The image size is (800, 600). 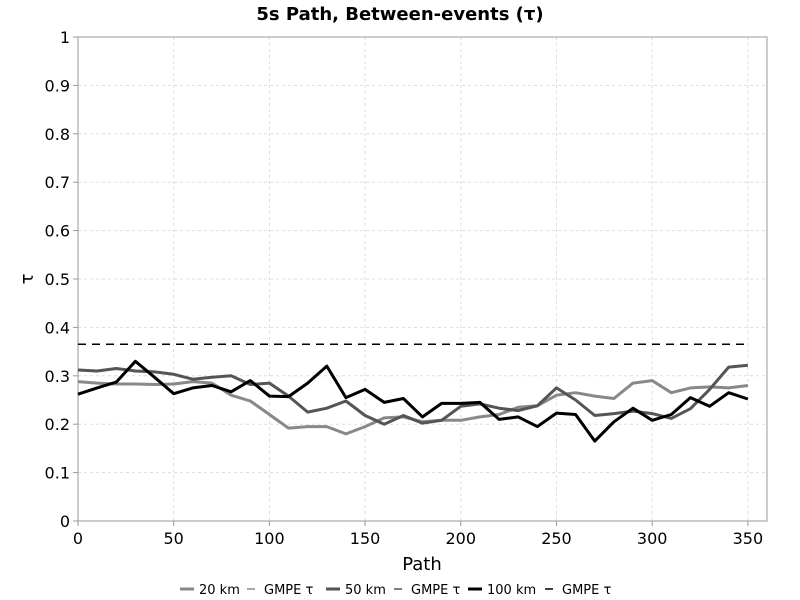 What do you see at coordinates (418, 534) in the screenshot?
I see `x-axis: 0 50 100 150 200 250 300 350` at bounding box center [418, 534].